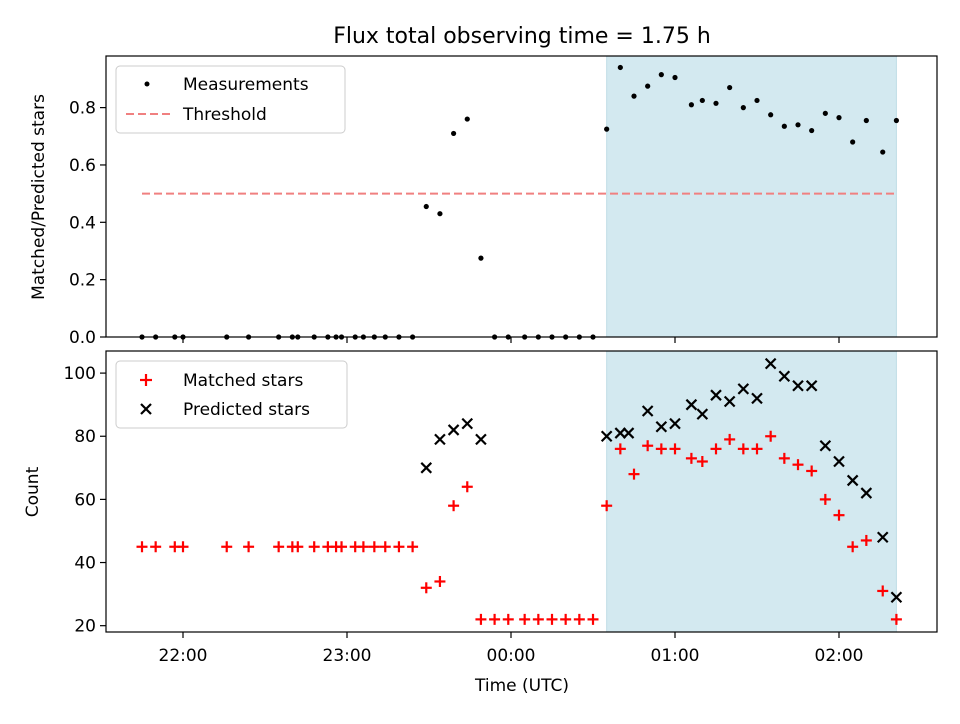 This screenshot has height=724, width=960. Describe the element at coordinates (347, 656) in the screenshot. I see `x-tick-label: 23:00` at that location.